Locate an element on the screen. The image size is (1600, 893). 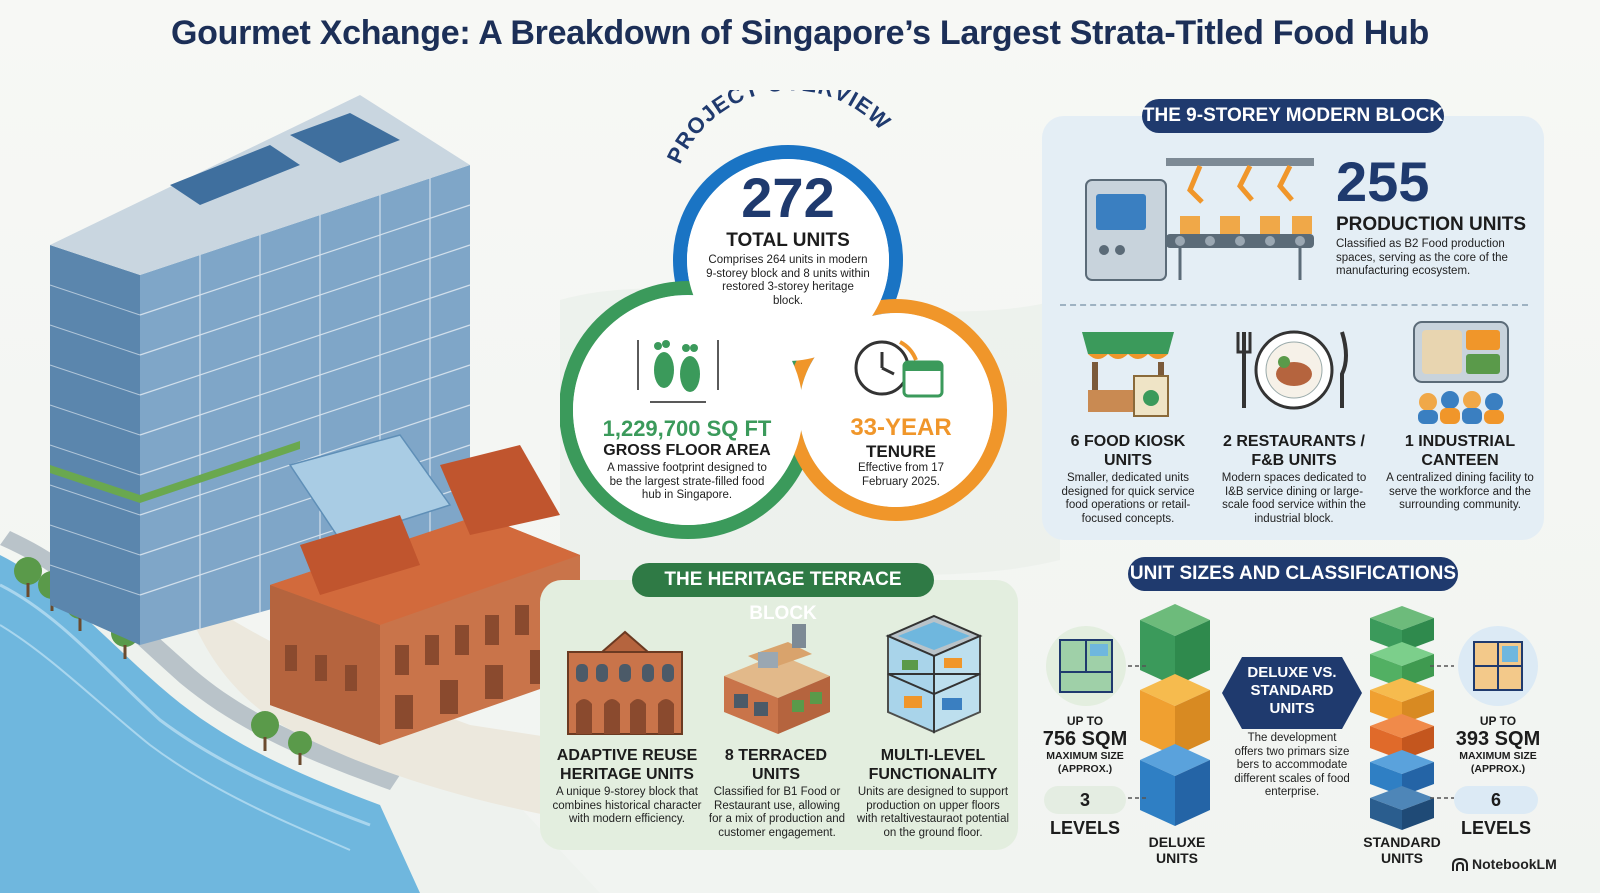
standard-floorplan-icon is located at coordinates (1498, 666).